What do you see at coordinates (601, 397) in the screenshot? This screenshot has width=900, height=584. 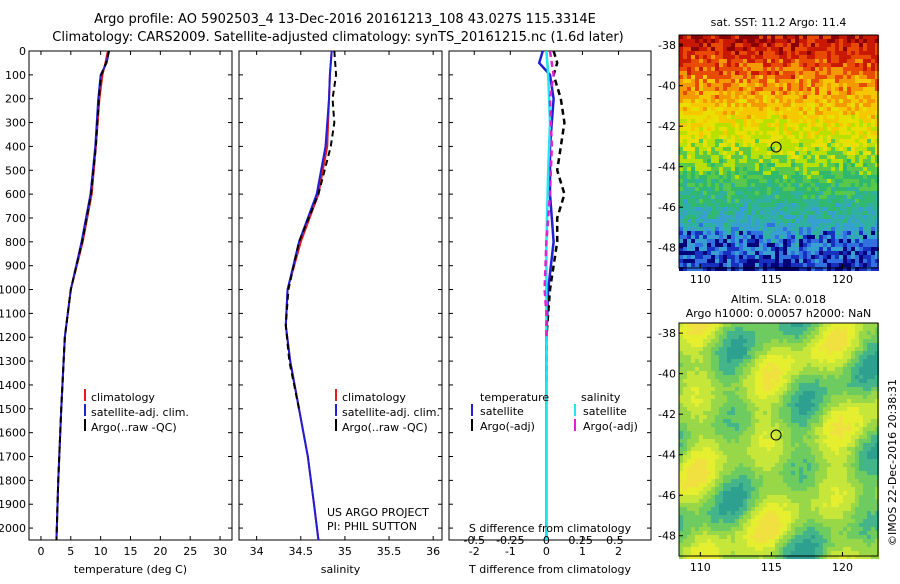 I see `legend-header-salinity: salinity` at bounding box center [601, 397].